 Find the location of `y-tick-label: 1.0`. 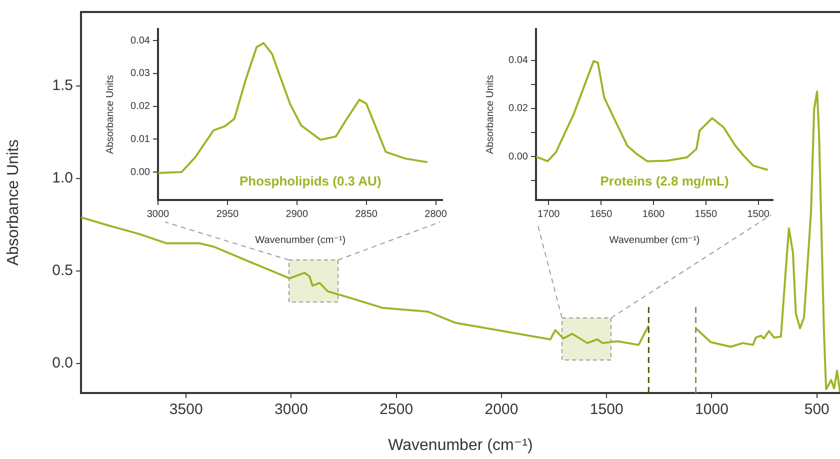

y-tick-label: 1.0 is located at coordinates (62, 178).